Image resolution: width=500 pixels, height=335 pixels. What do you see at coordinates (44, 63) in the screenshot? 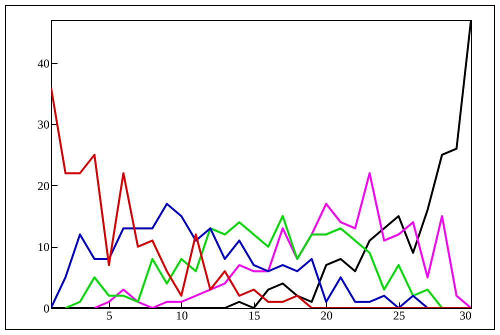
I see `y-tick-label: 40` at bounding box center [44, 63].